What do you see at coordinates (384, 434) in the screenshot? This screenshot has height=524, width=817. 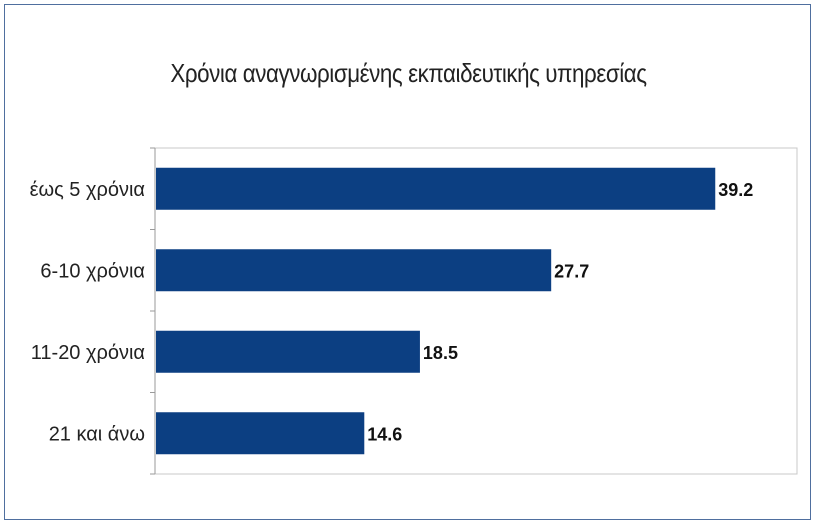 I see `value-label: 14.6` at bounding box center [384, 434].